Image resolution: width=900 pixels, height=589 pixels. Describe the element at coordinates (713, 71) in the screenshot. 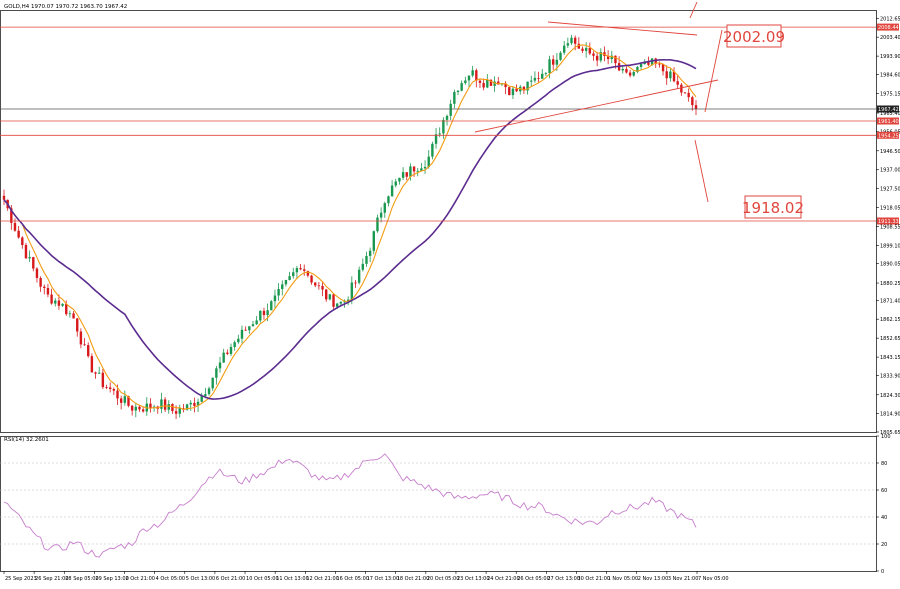

I see `breakout-projection-up` at that location.